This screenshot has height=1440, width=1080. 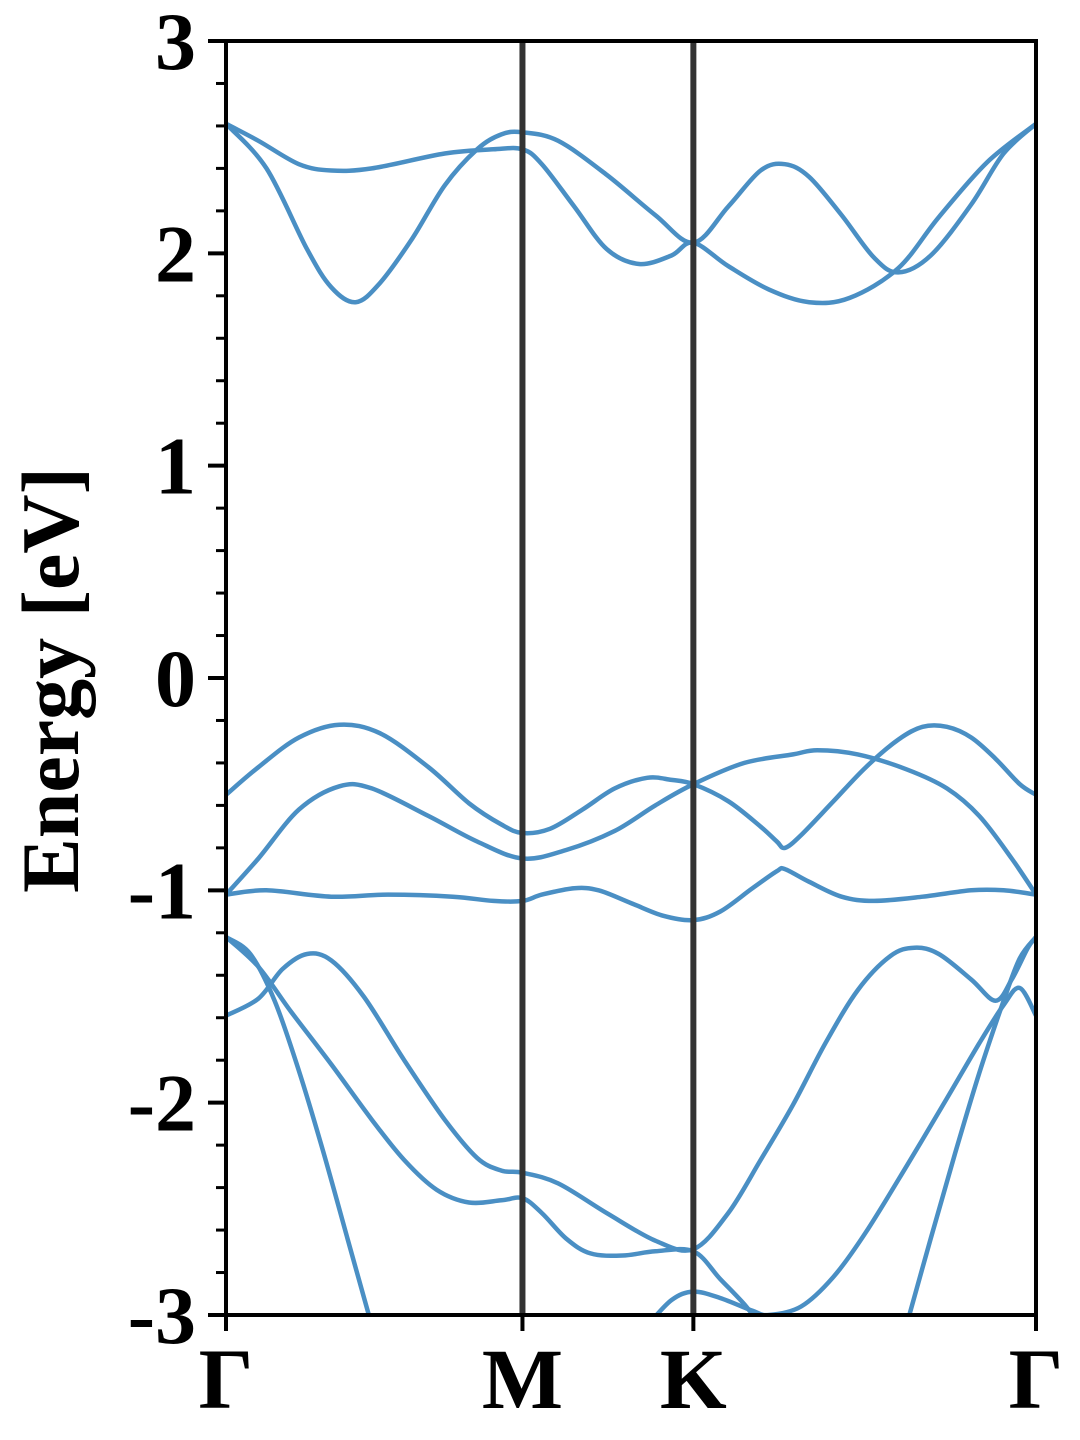 I want to click on y-axis: 3 2 1 0 -1 -2 -3, so click(x=177, y=680).